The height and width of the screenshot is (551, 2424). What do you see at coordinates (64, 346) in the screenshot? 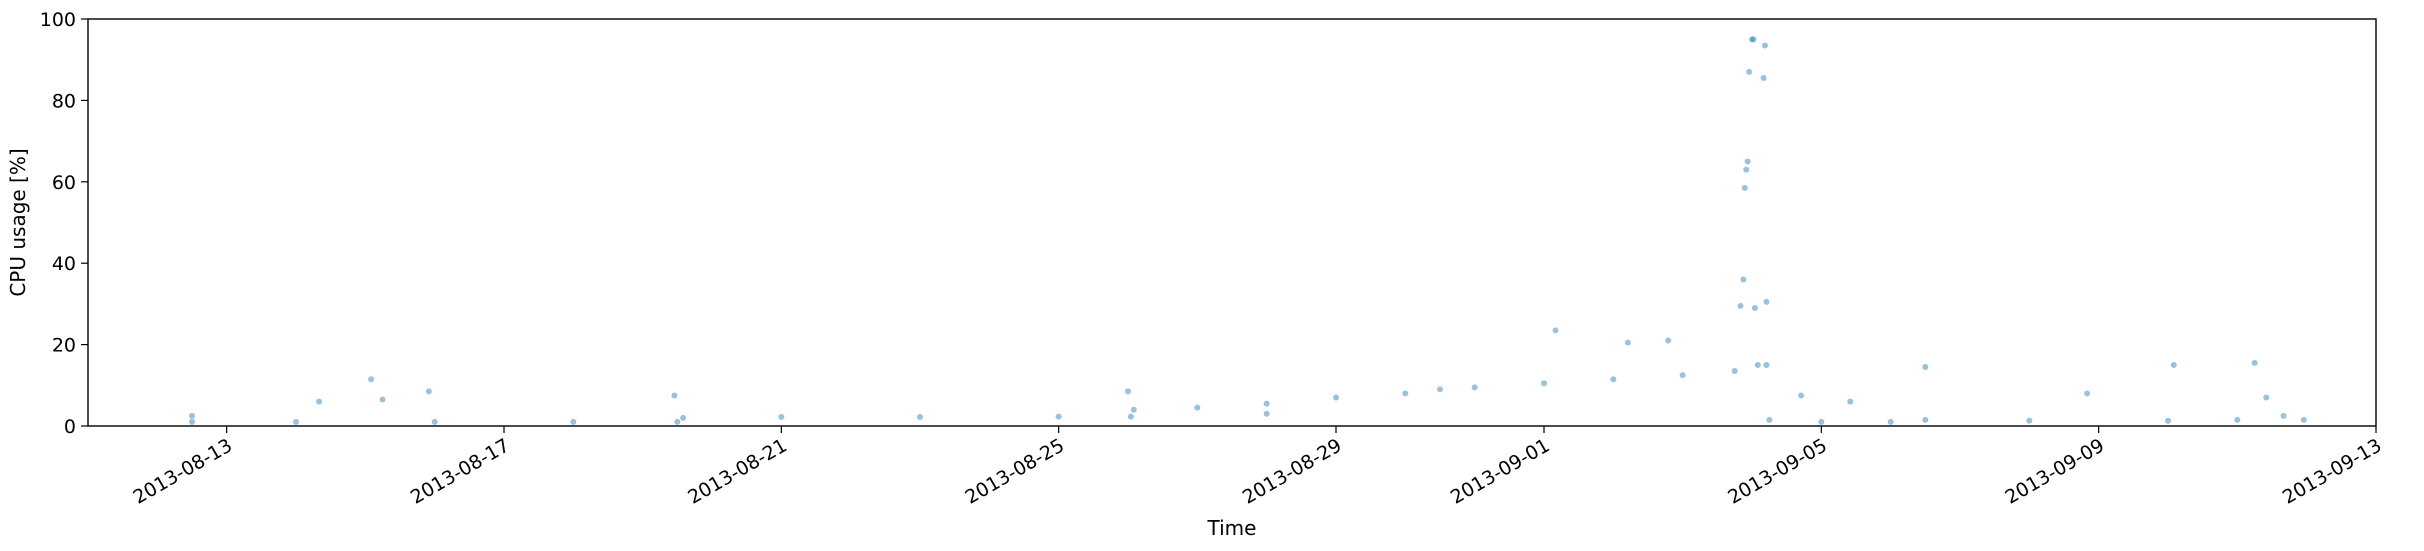
I see `y-tick-label: 20` at bounding box center [64, 346].